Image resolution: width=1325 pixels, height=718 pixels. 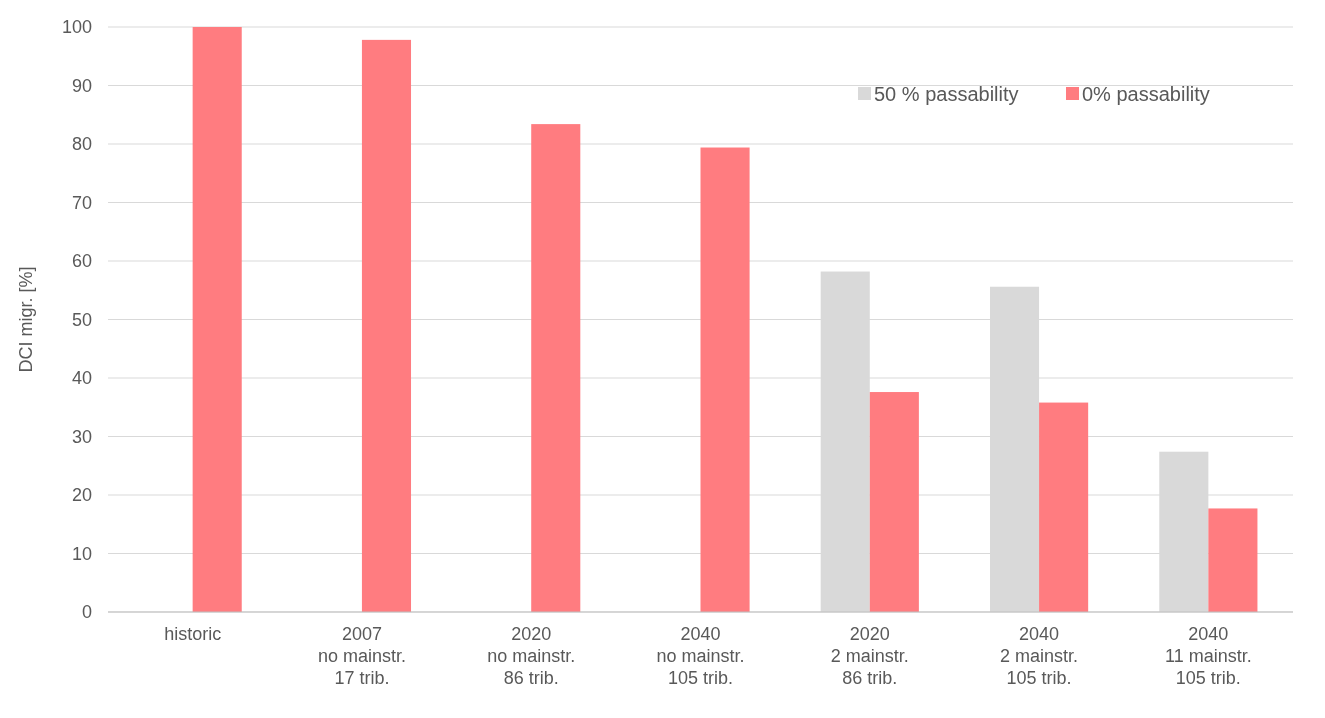 What do you see at coordinates (869, 656) in the screenshot?
I see `x-tick-label: 2020 2 mainstr. 86 trib.` at bounding box center [869, 656].